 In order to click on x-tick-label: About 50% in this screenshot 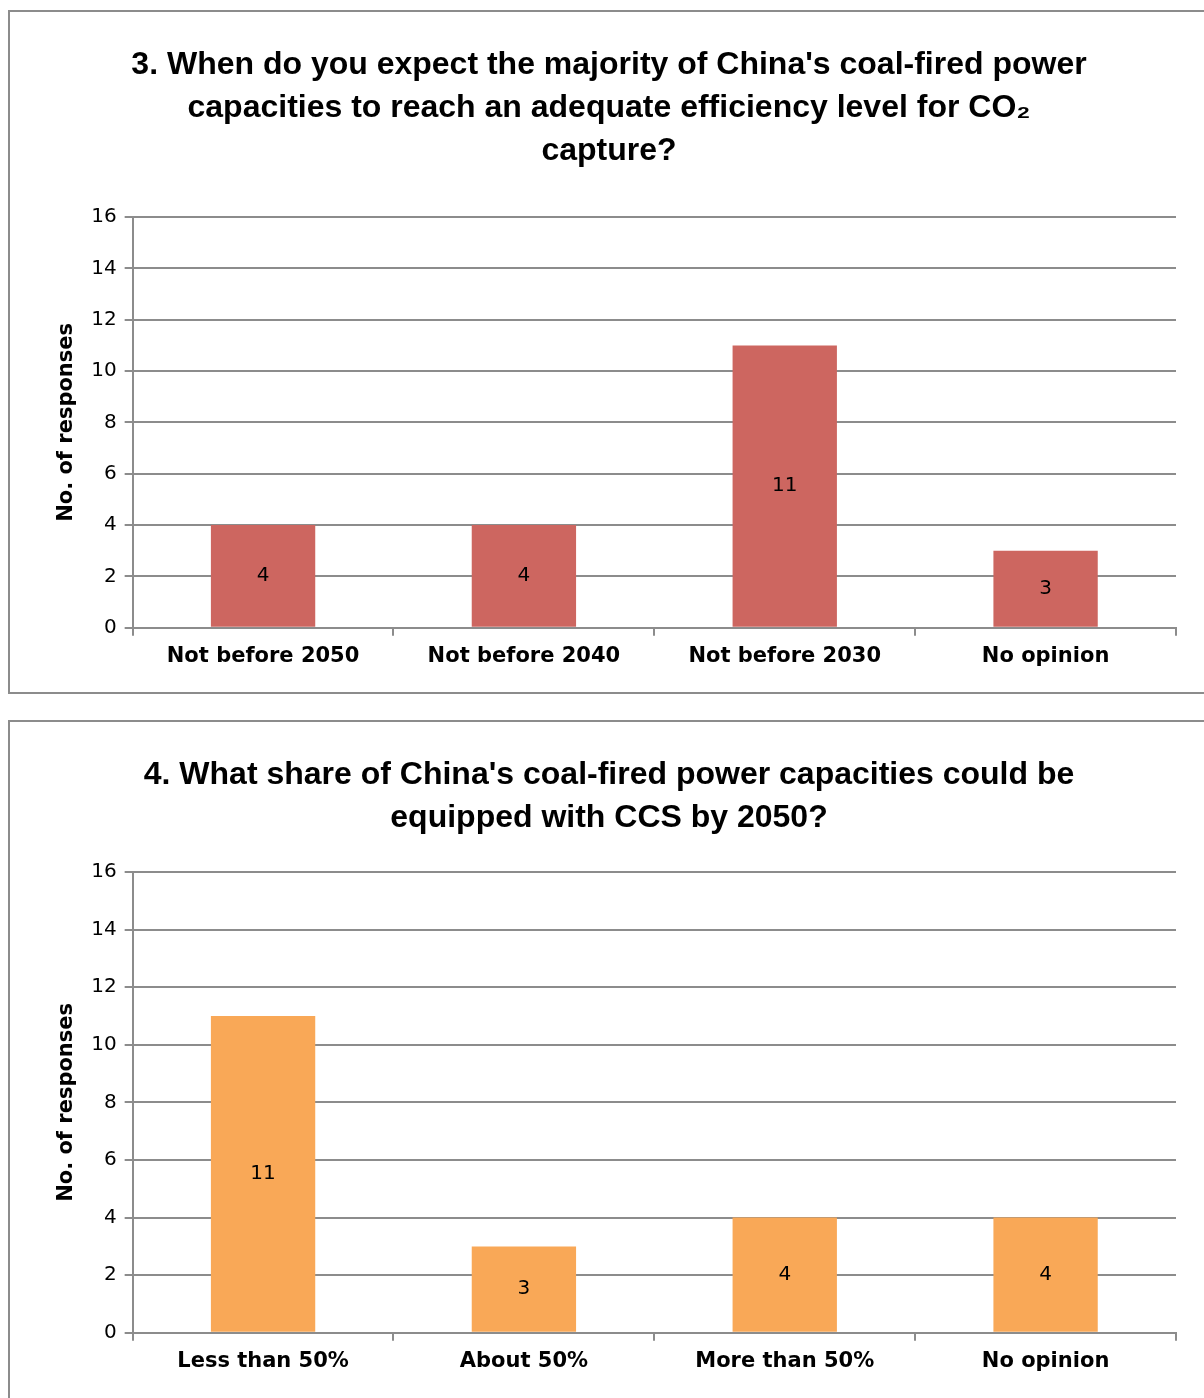, I will do `click(524, 1359)`.